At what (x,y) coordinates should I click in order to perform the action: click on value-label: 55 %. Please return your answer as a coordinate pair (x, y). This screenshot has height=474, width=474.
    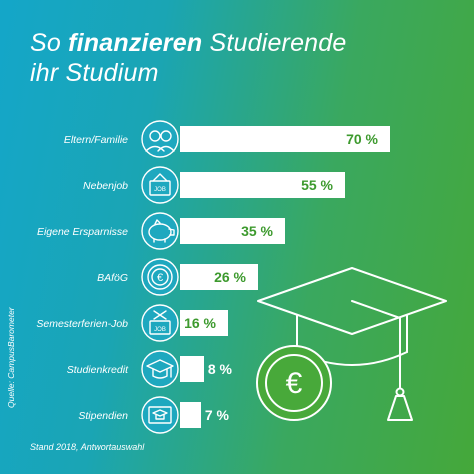
    Looking at the image, I should click on (317, 185).